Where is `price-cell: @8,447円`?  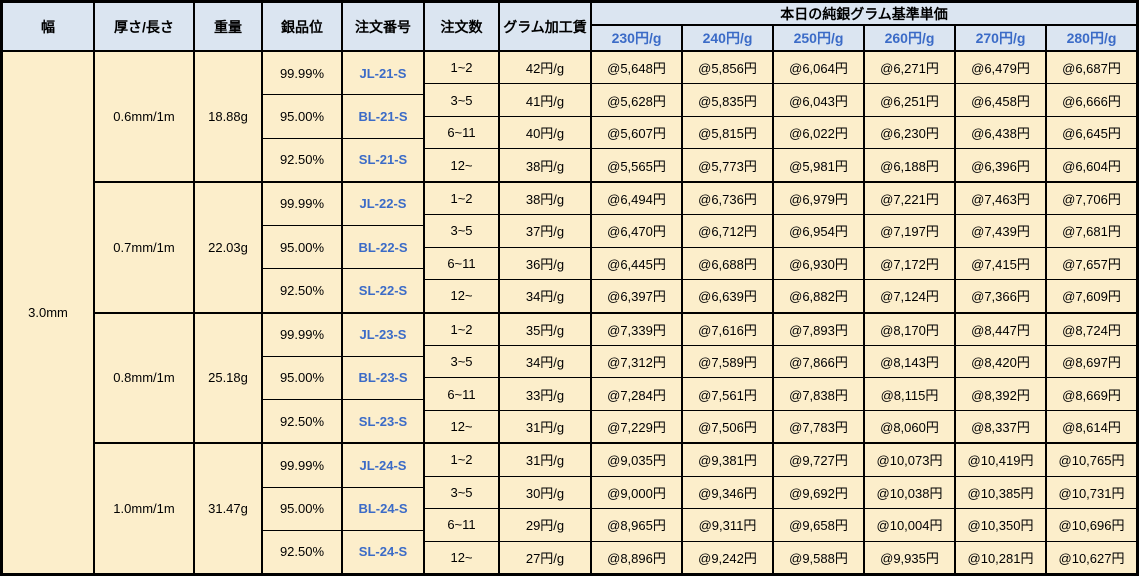 price-cell: @8,447円 is located at coordinates (1001, 329).